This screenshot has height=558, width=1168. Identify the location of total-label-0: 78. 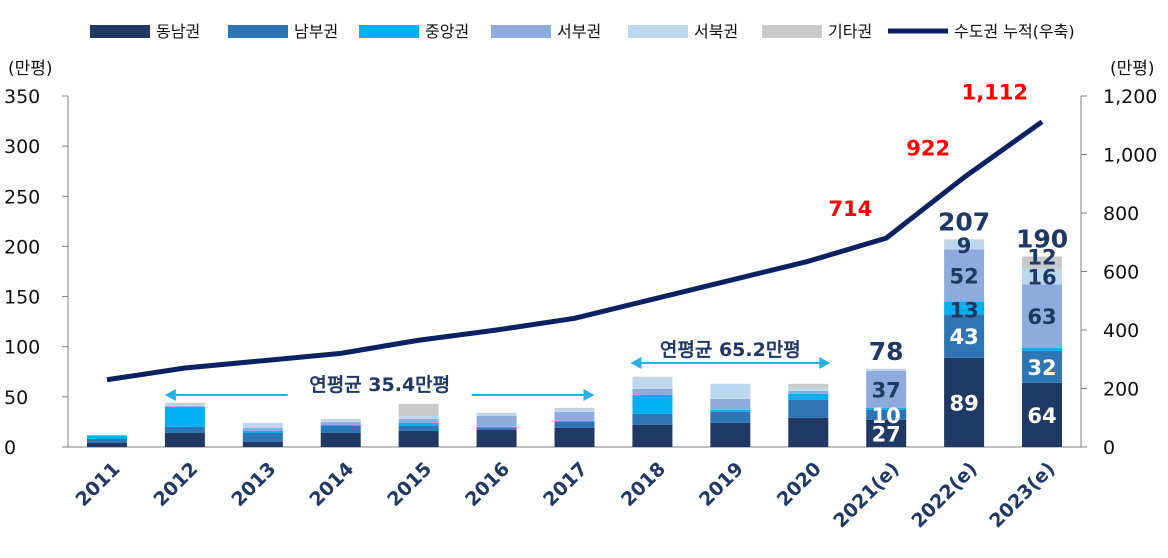
(886, 351).